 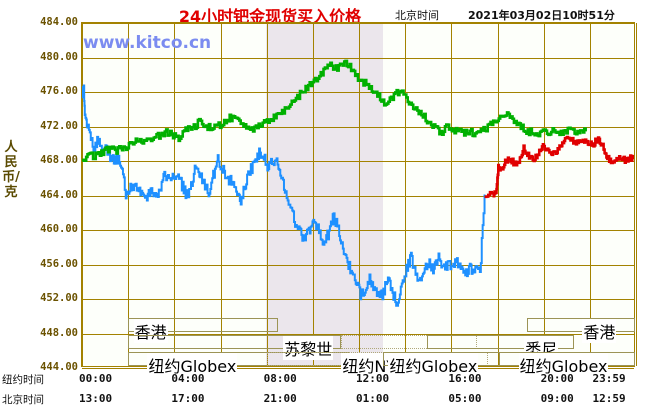 I want to click on y-tick-label: 476.00, so click(x=59, y=91).